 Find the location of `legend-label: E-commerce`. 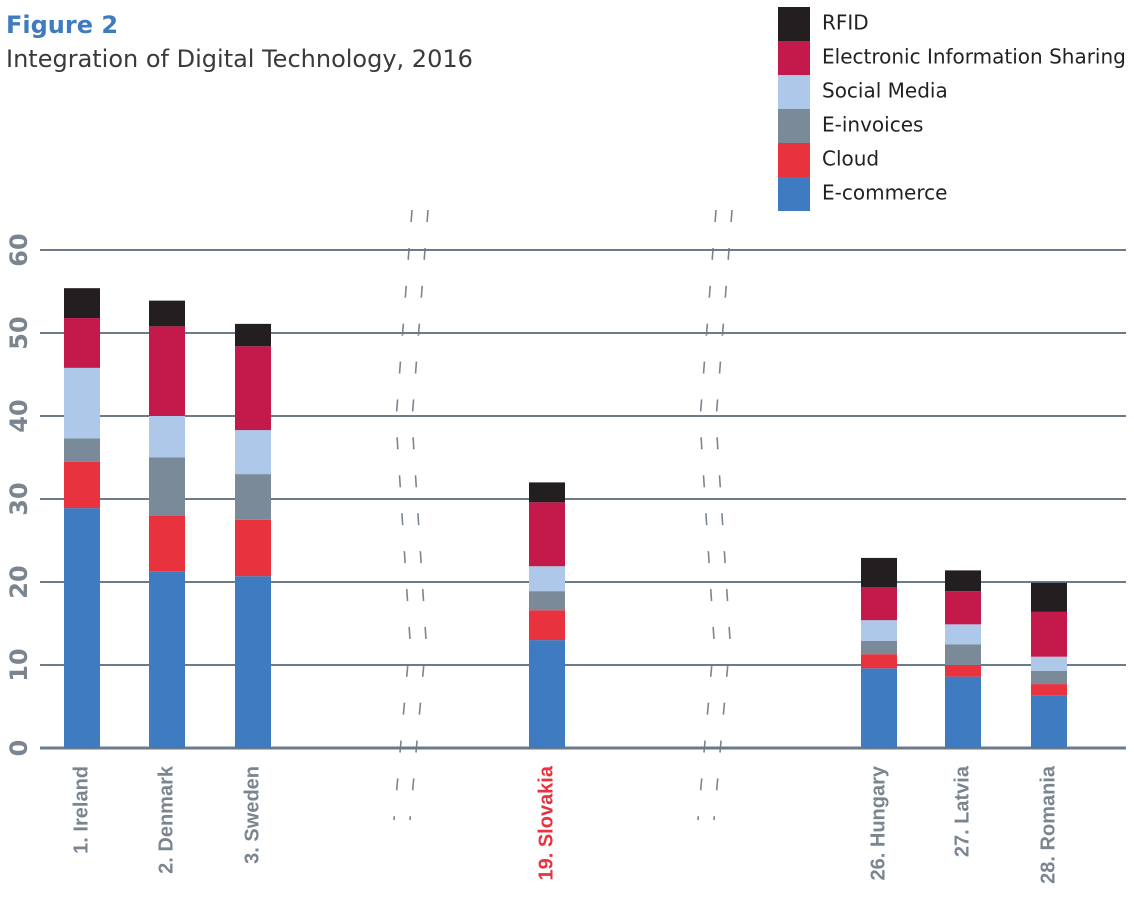

legend-label: E-commerce is located at coordinates (884, 193).